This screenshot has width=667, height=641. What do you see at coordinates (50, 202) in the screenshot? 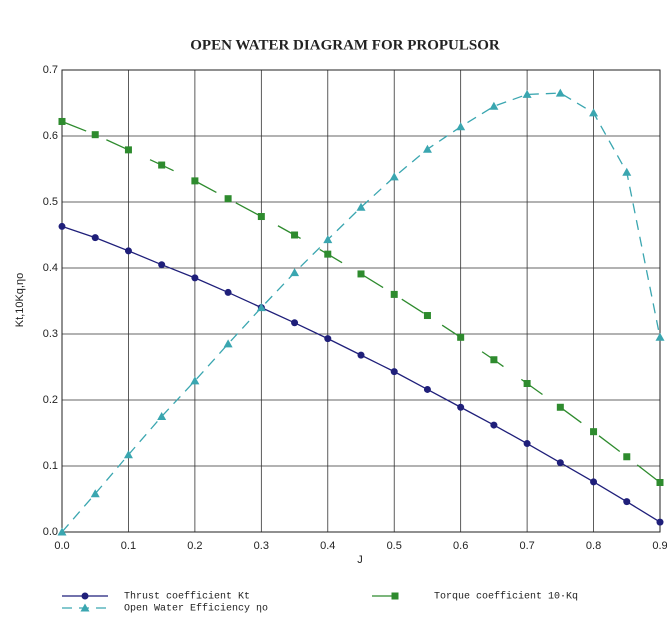
I see `y-tick-label: 0.5` at bounding box center [50, 202].